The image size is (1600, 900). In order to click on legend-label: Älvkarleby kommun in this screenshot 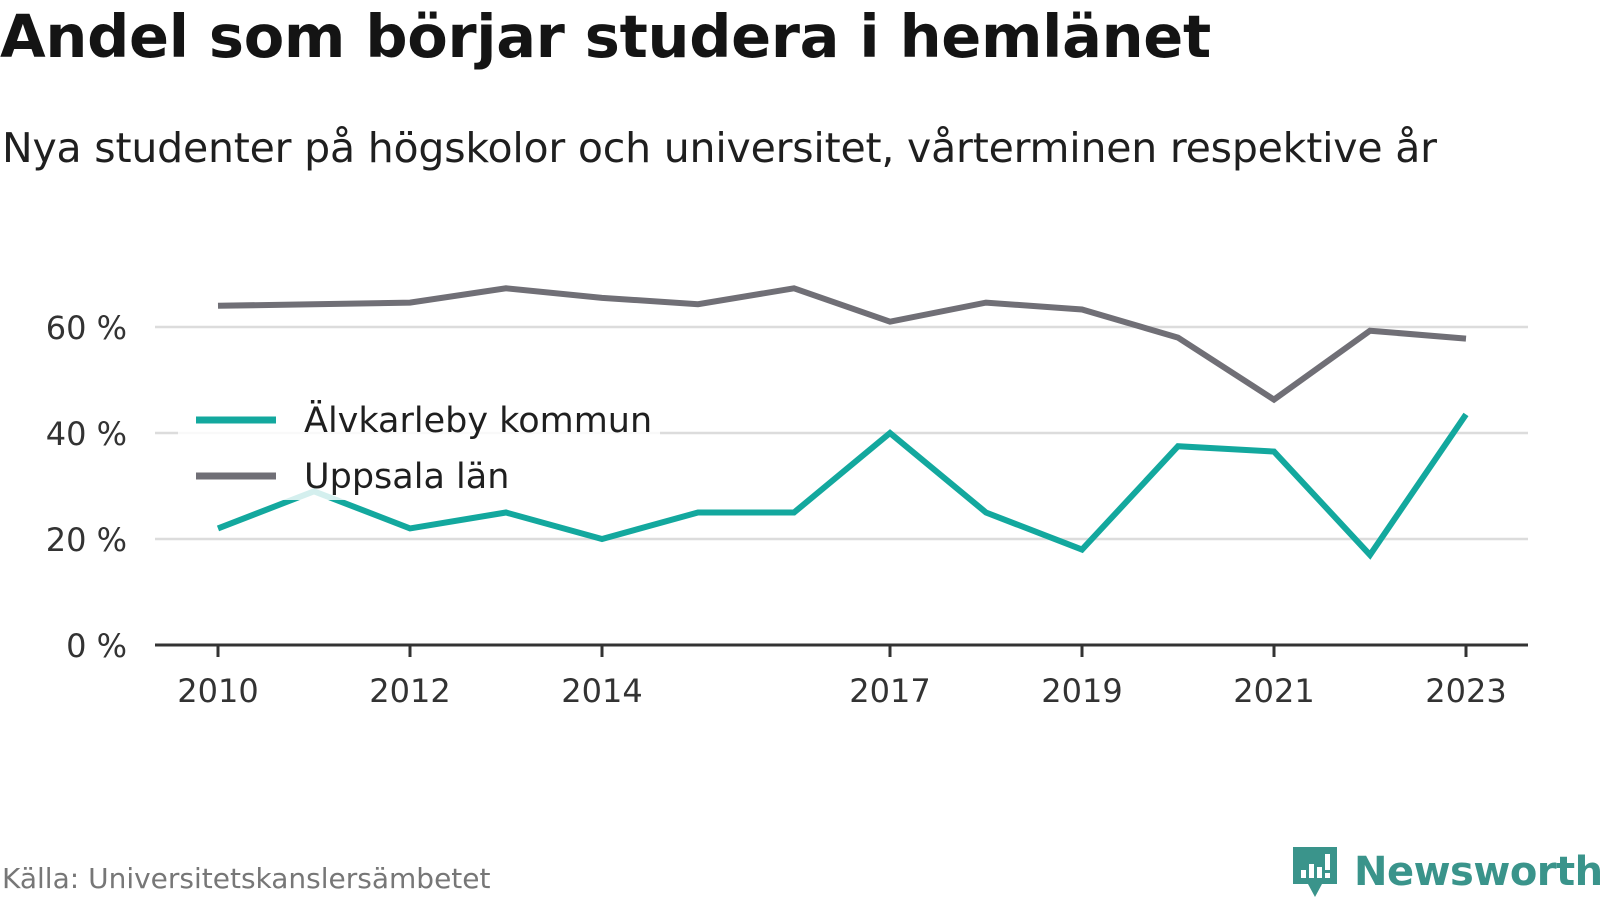, I will do `click(478, 420)`.